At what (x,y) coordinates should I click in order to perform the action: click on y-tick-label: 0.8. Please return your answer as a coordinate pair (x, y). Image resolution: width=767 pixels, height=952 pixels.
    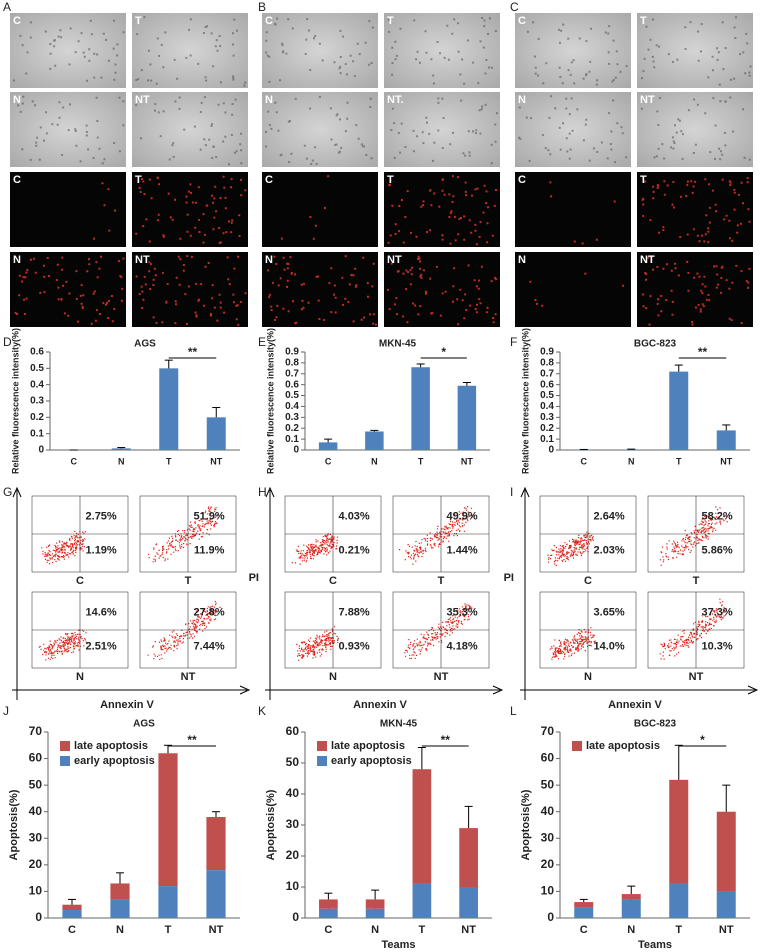
    Looking at the image, I should click on (547, 363).